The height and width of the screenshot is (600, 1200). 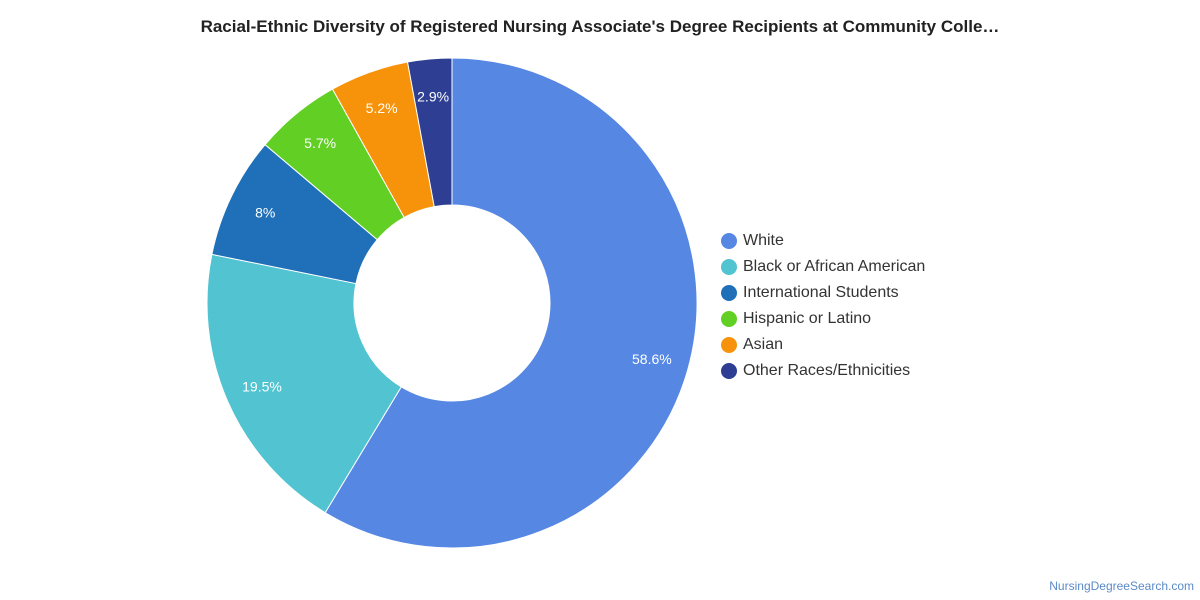 I want to click on slice-other-races-ethnicities, so click(x=429, y=132).